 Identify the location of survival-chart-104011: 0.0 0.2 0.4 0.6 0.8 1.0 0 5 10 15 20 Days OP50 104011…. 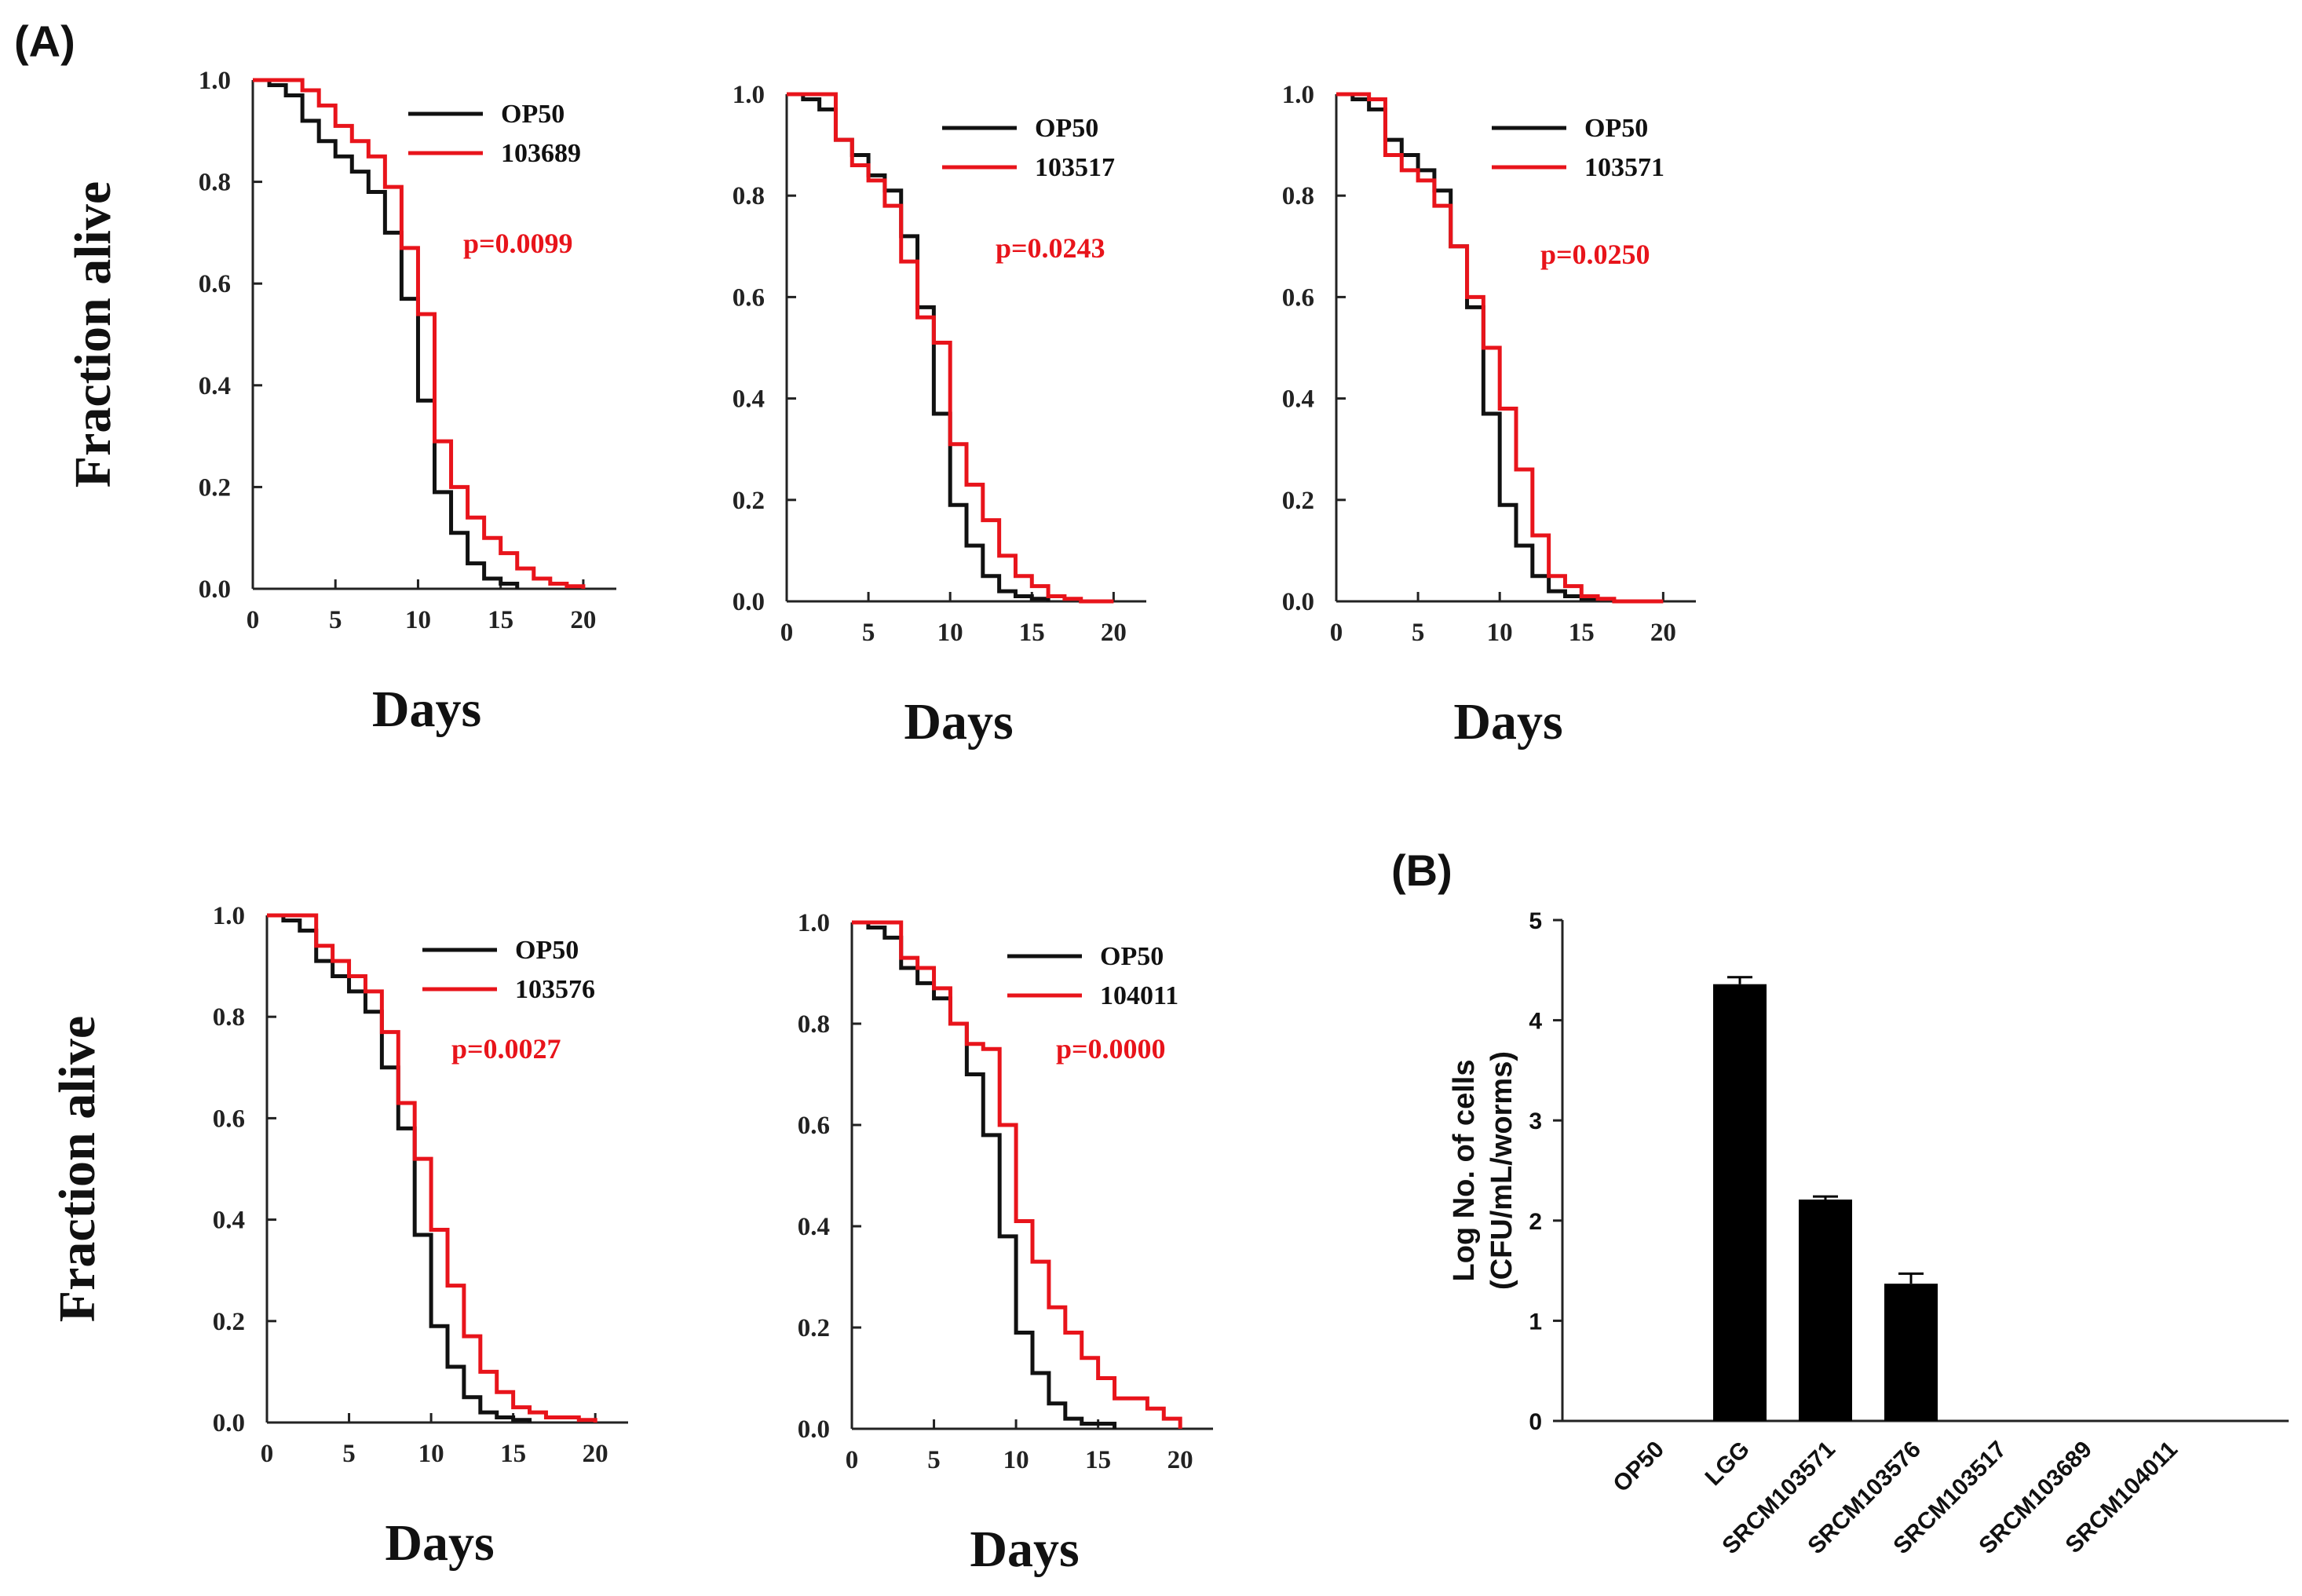
(1005, 1243).